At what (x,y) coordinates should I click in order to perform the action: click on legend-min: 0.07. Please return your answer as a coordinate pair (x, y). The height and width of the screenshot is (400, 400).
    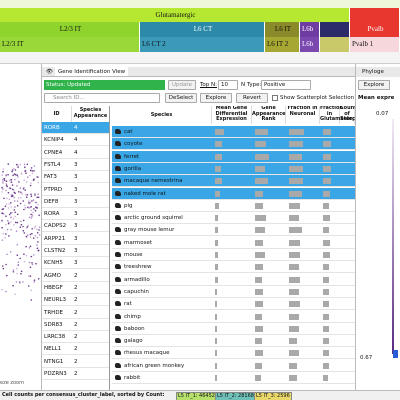
    Looking at the image, I should click on (382, 114).